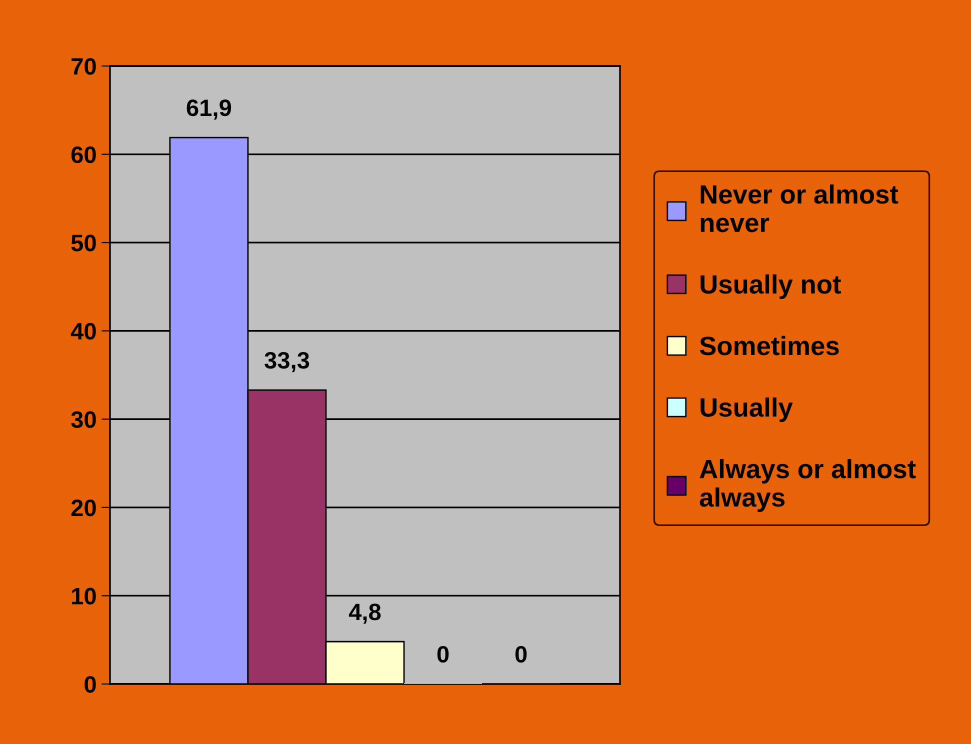 The width and height of the screenshot is (971, 744). I want to click on data-label: 61,9, so click(209, 109).